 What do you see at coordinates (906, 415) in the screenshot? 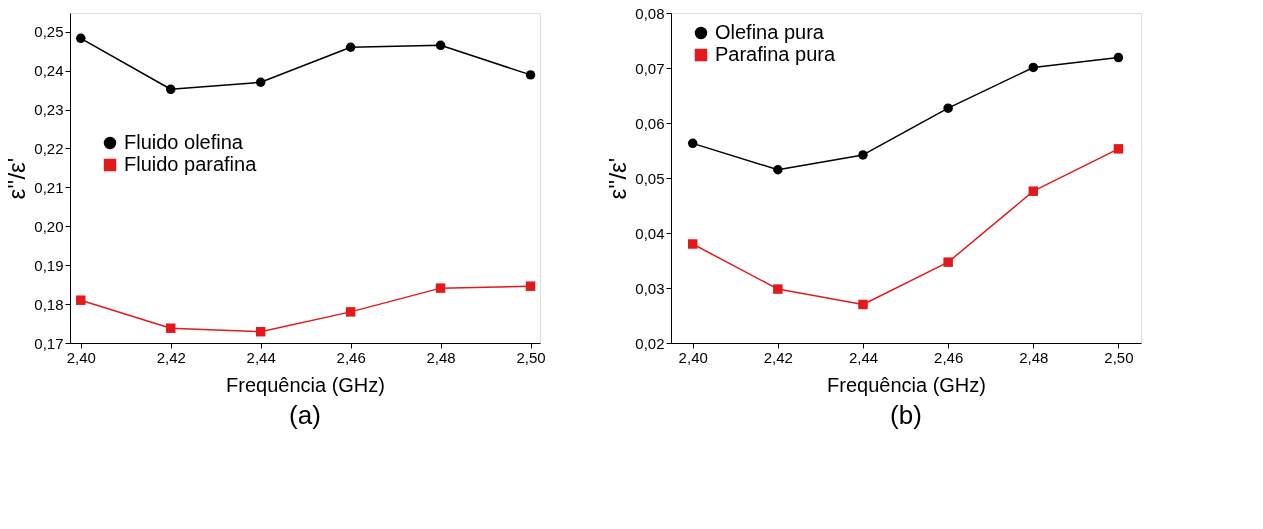
I see `text: (b)` at bounding box center [906, 415].